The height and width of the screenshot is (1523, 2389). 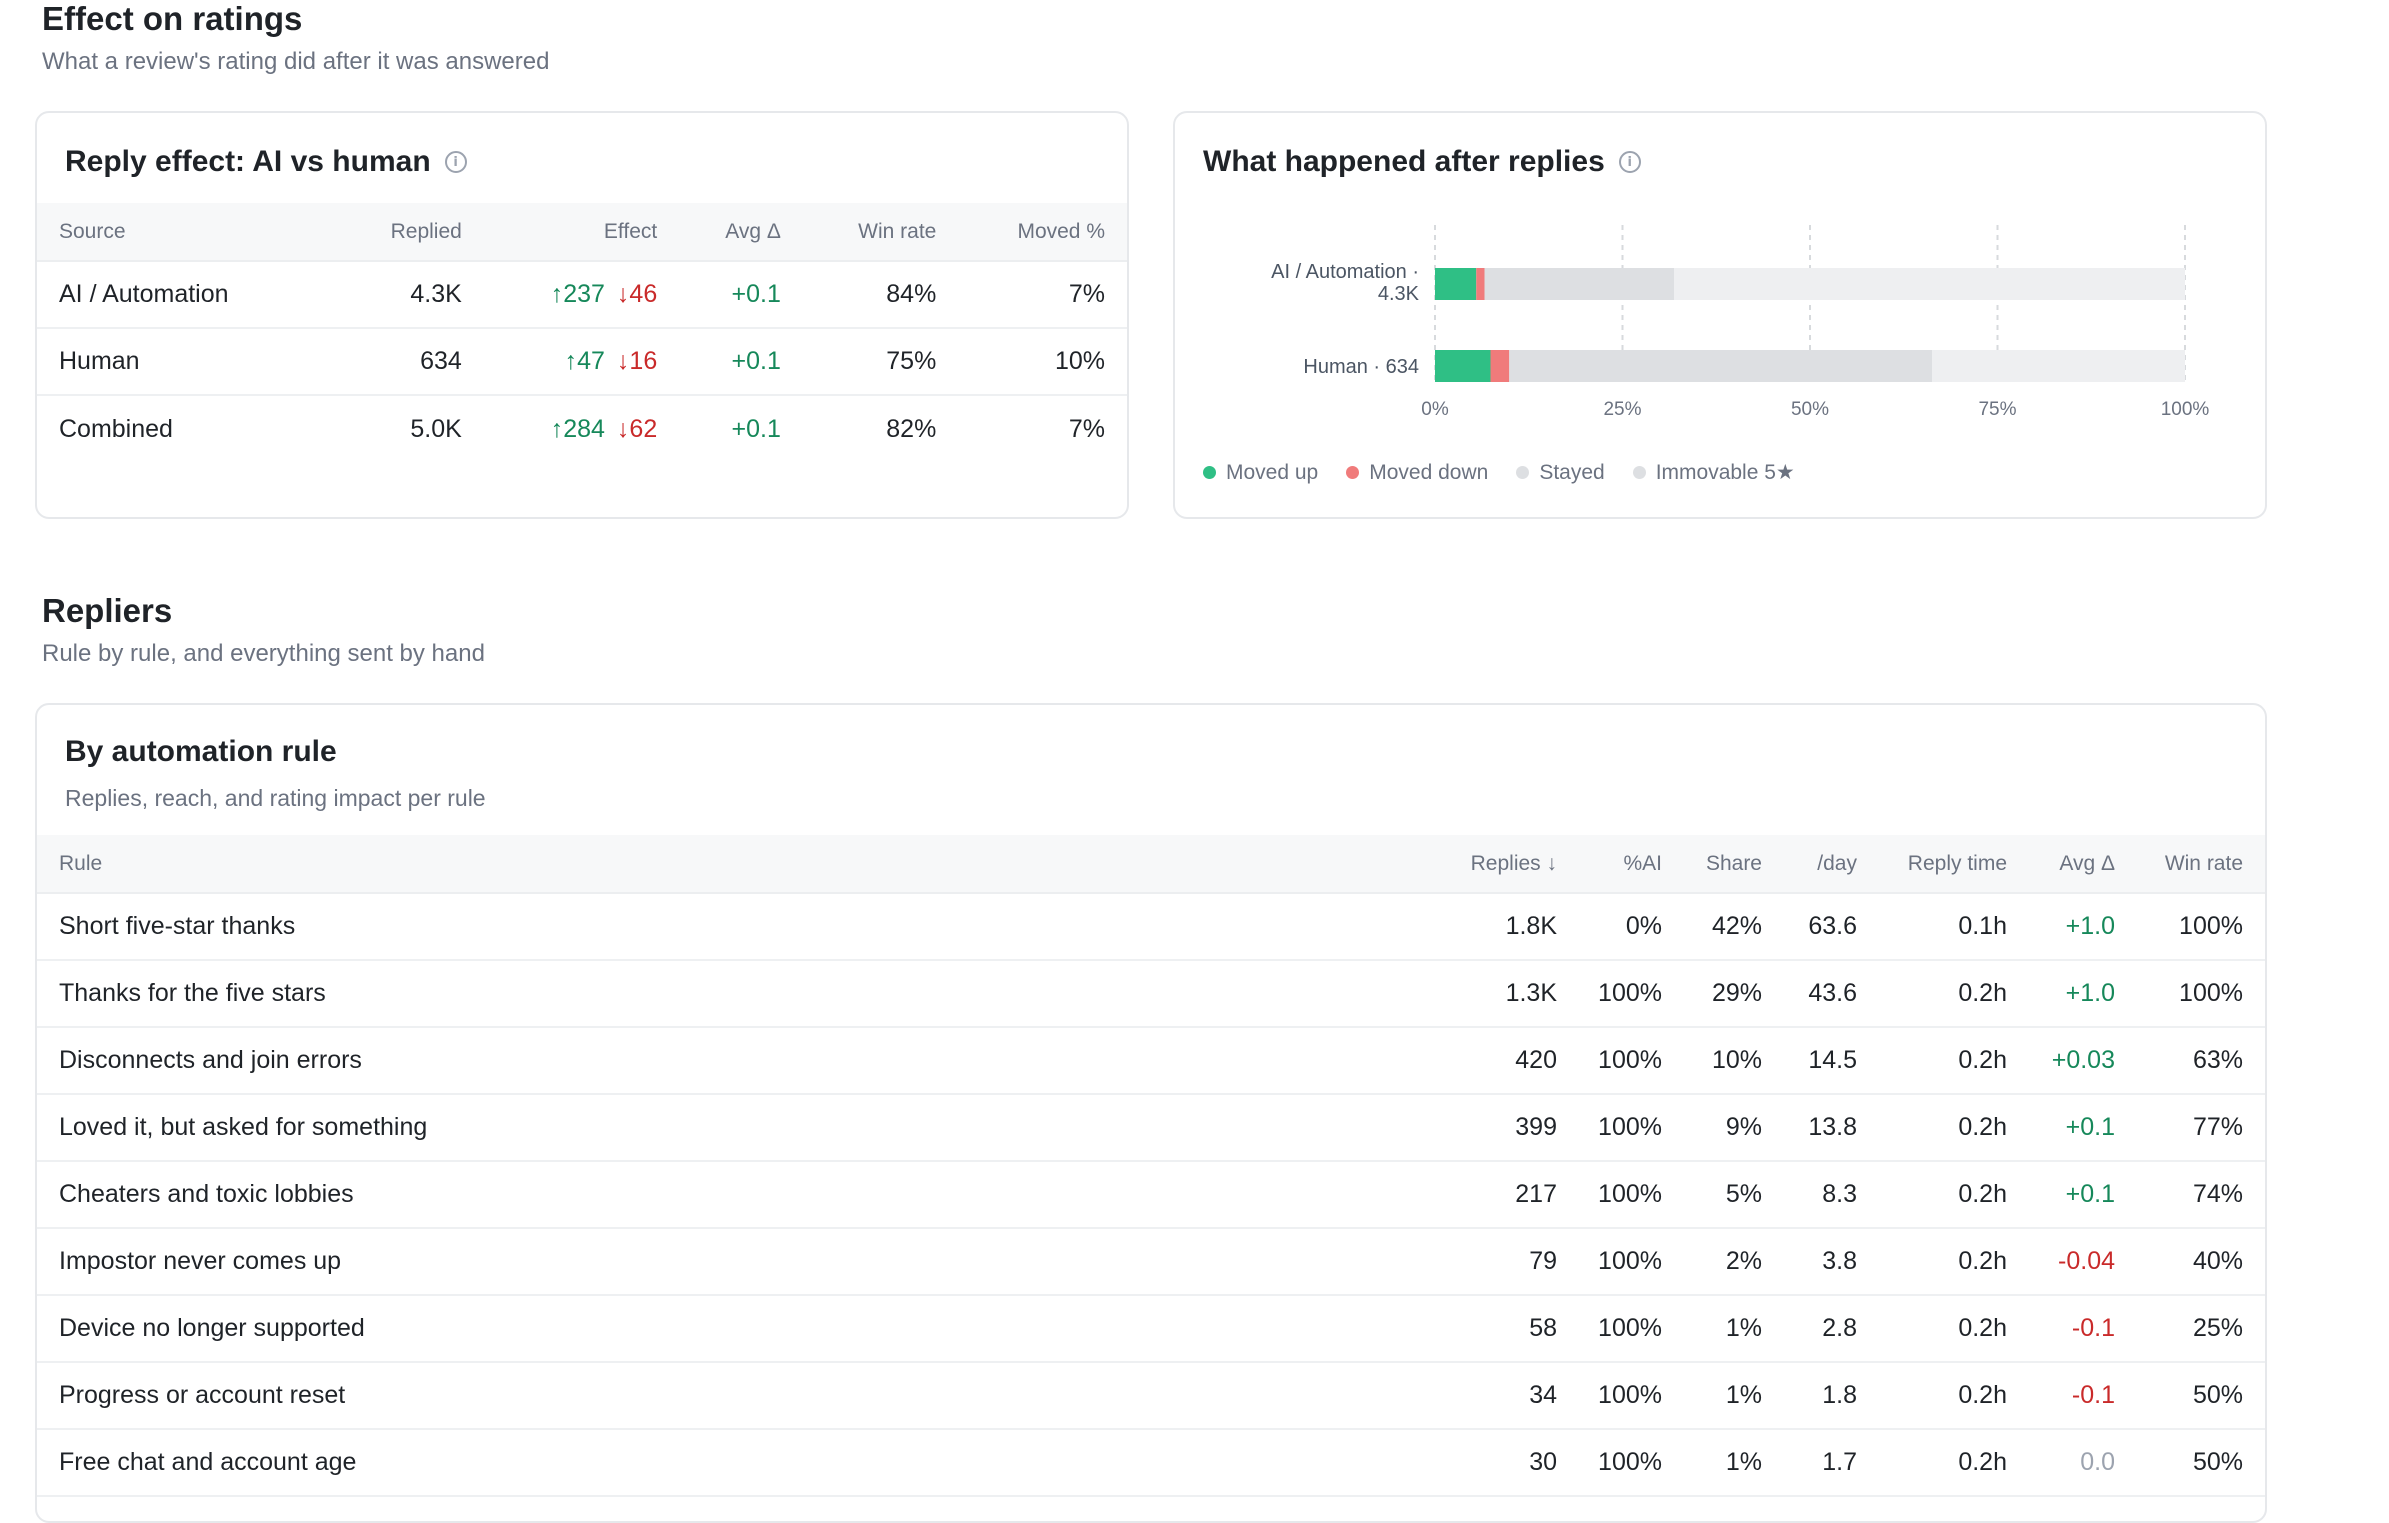 I want to click on moved-up-count: ↑47, so click(x=584, y=361).